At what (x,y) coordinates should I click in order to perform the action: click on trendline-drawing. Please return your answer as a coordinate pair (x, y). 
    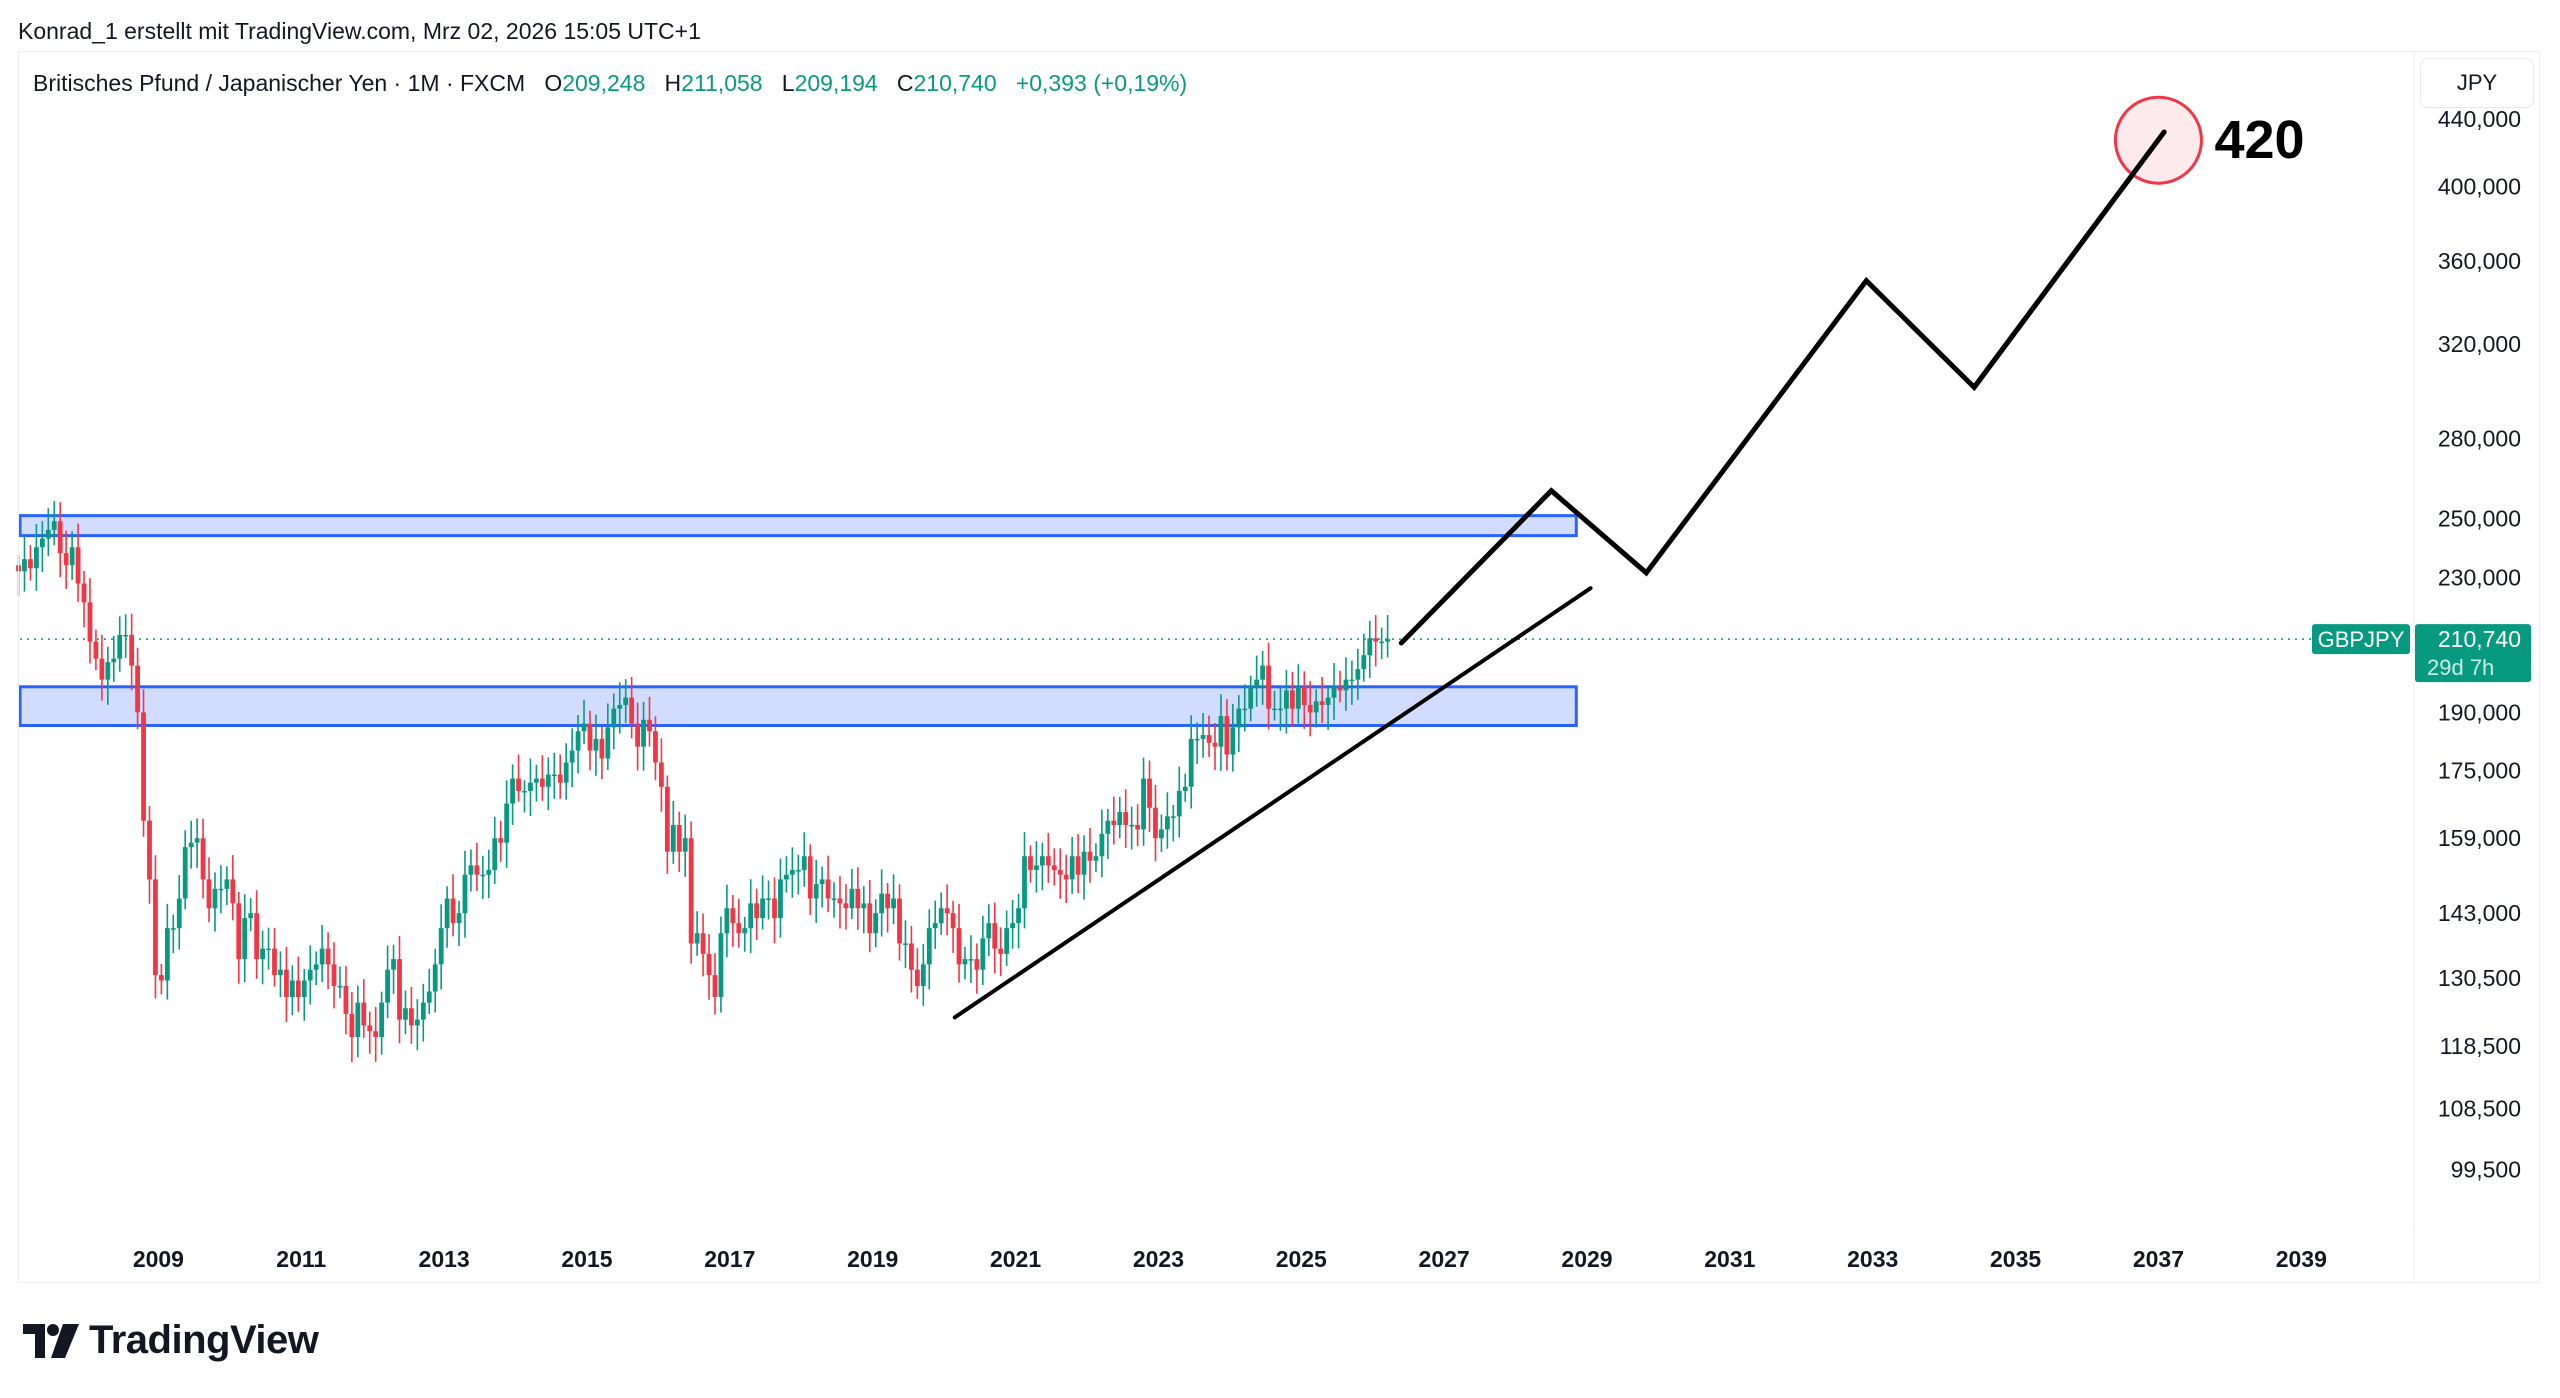
    Looking at the image, I should click on (1272, 803).